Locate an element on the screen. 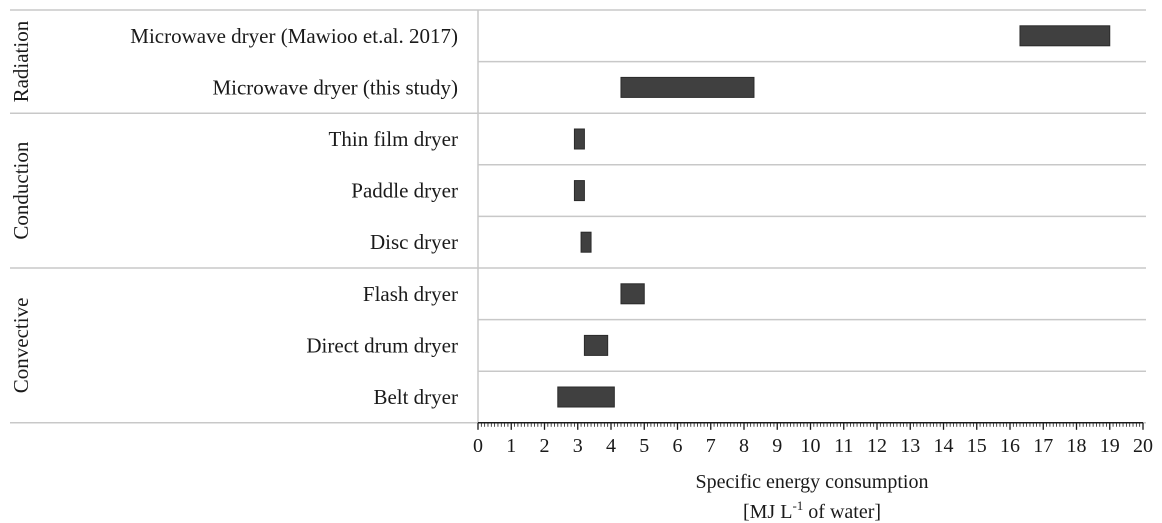 This screenshot has height=523, width=1162. x-tick-label: 20 is located at coordinates (1143, 446).